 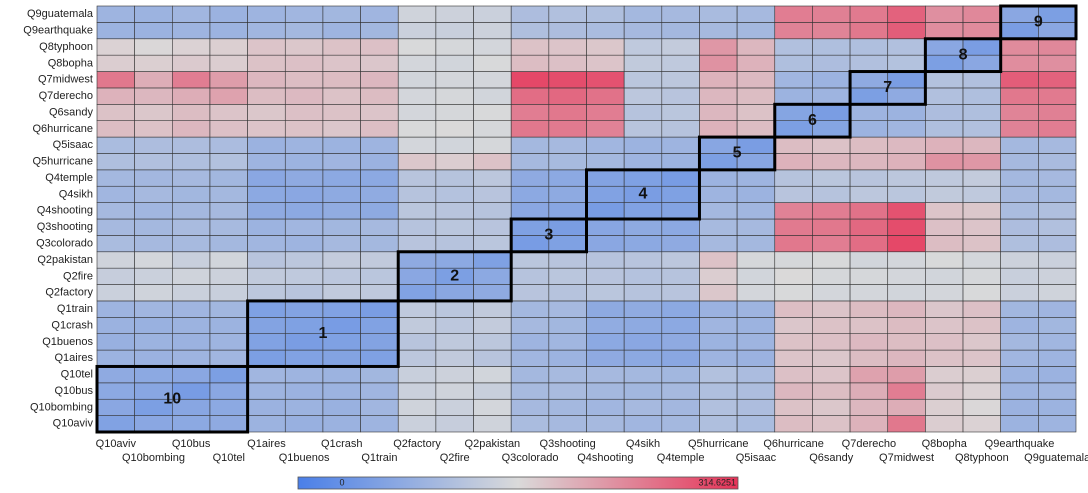 I want to click on block-label: 3, so click(x=548, y=235).